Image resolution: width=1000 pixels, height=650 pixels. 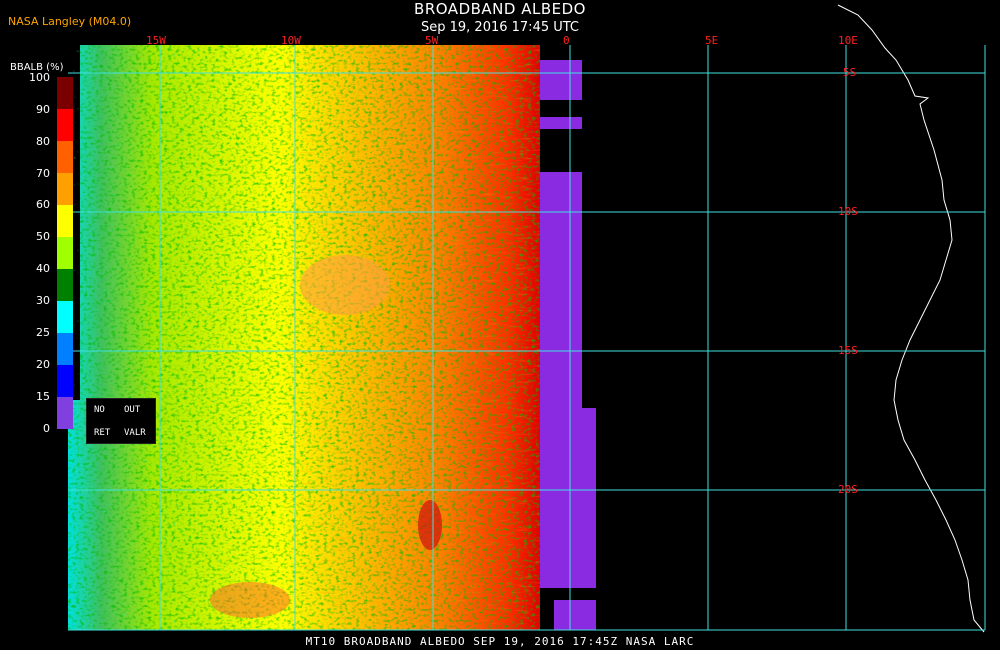 I want to click on lon-label-0: 0, so click(x=566, y=40).